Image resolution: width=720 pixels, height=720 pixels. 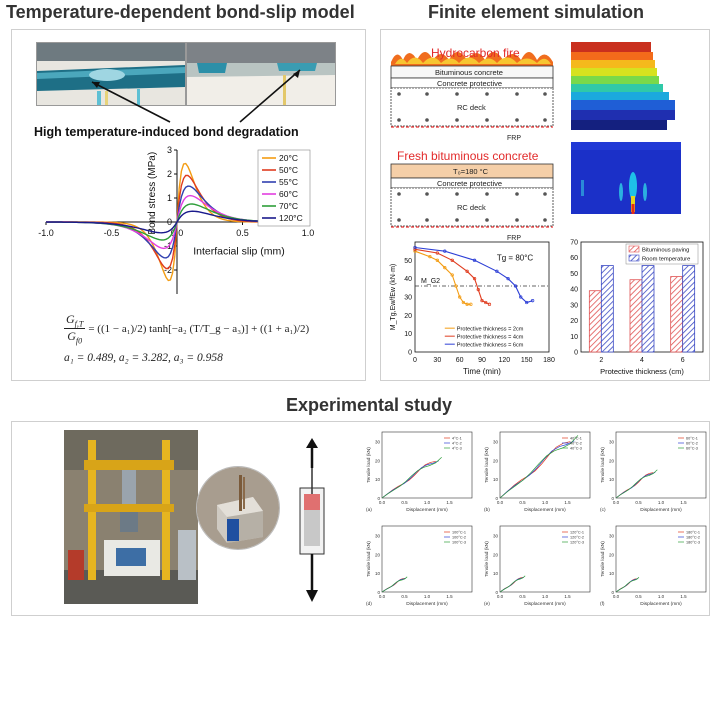 I want to click on y-tick-label: 40, so click(x=408, y=279).